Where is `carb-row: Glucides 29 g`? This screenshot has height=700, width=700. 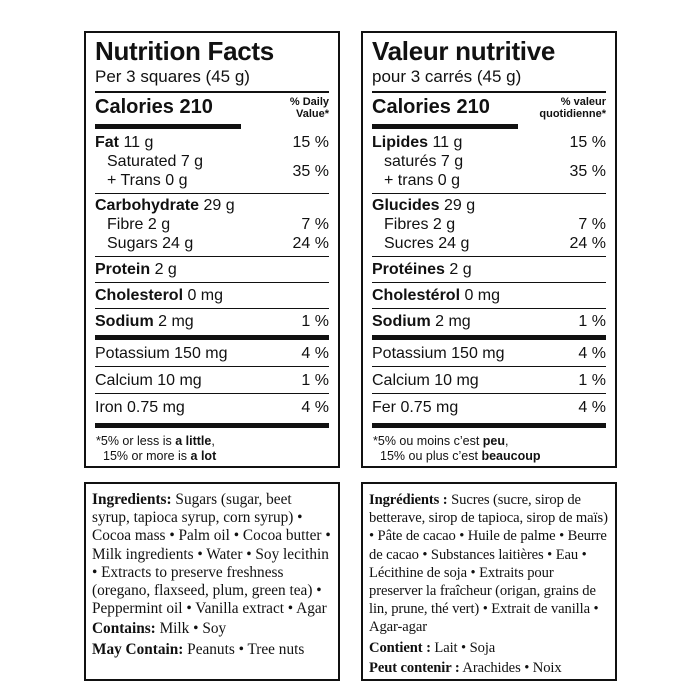 carb-row: Glucides 29 g is located at coordinates (489, 205).